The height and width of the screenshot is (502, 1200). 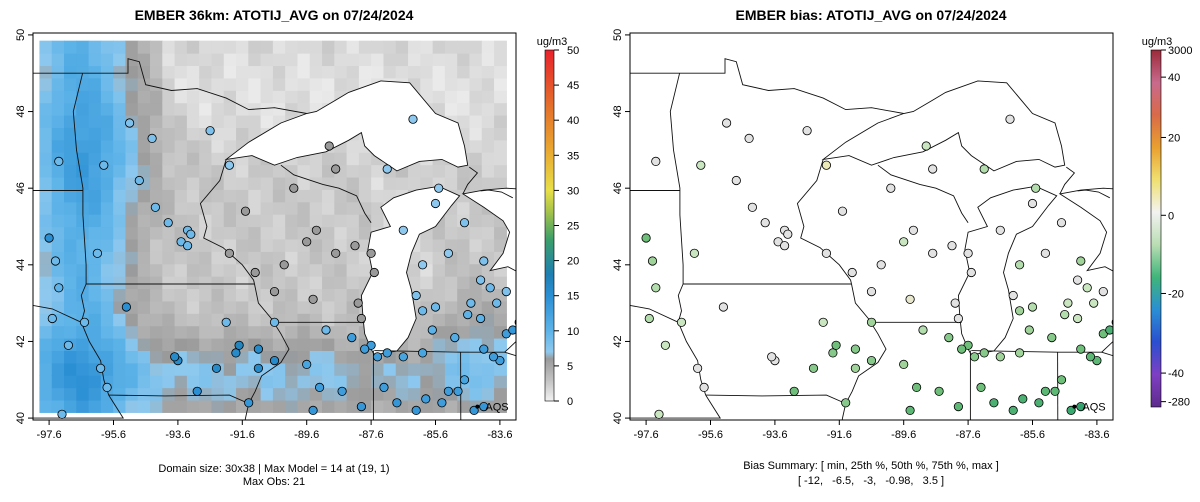 What do you see at coordinates (113, 435) in the screenshot?
I see `model-x-tick-label: -95.6` at bounding box center [113, 435].